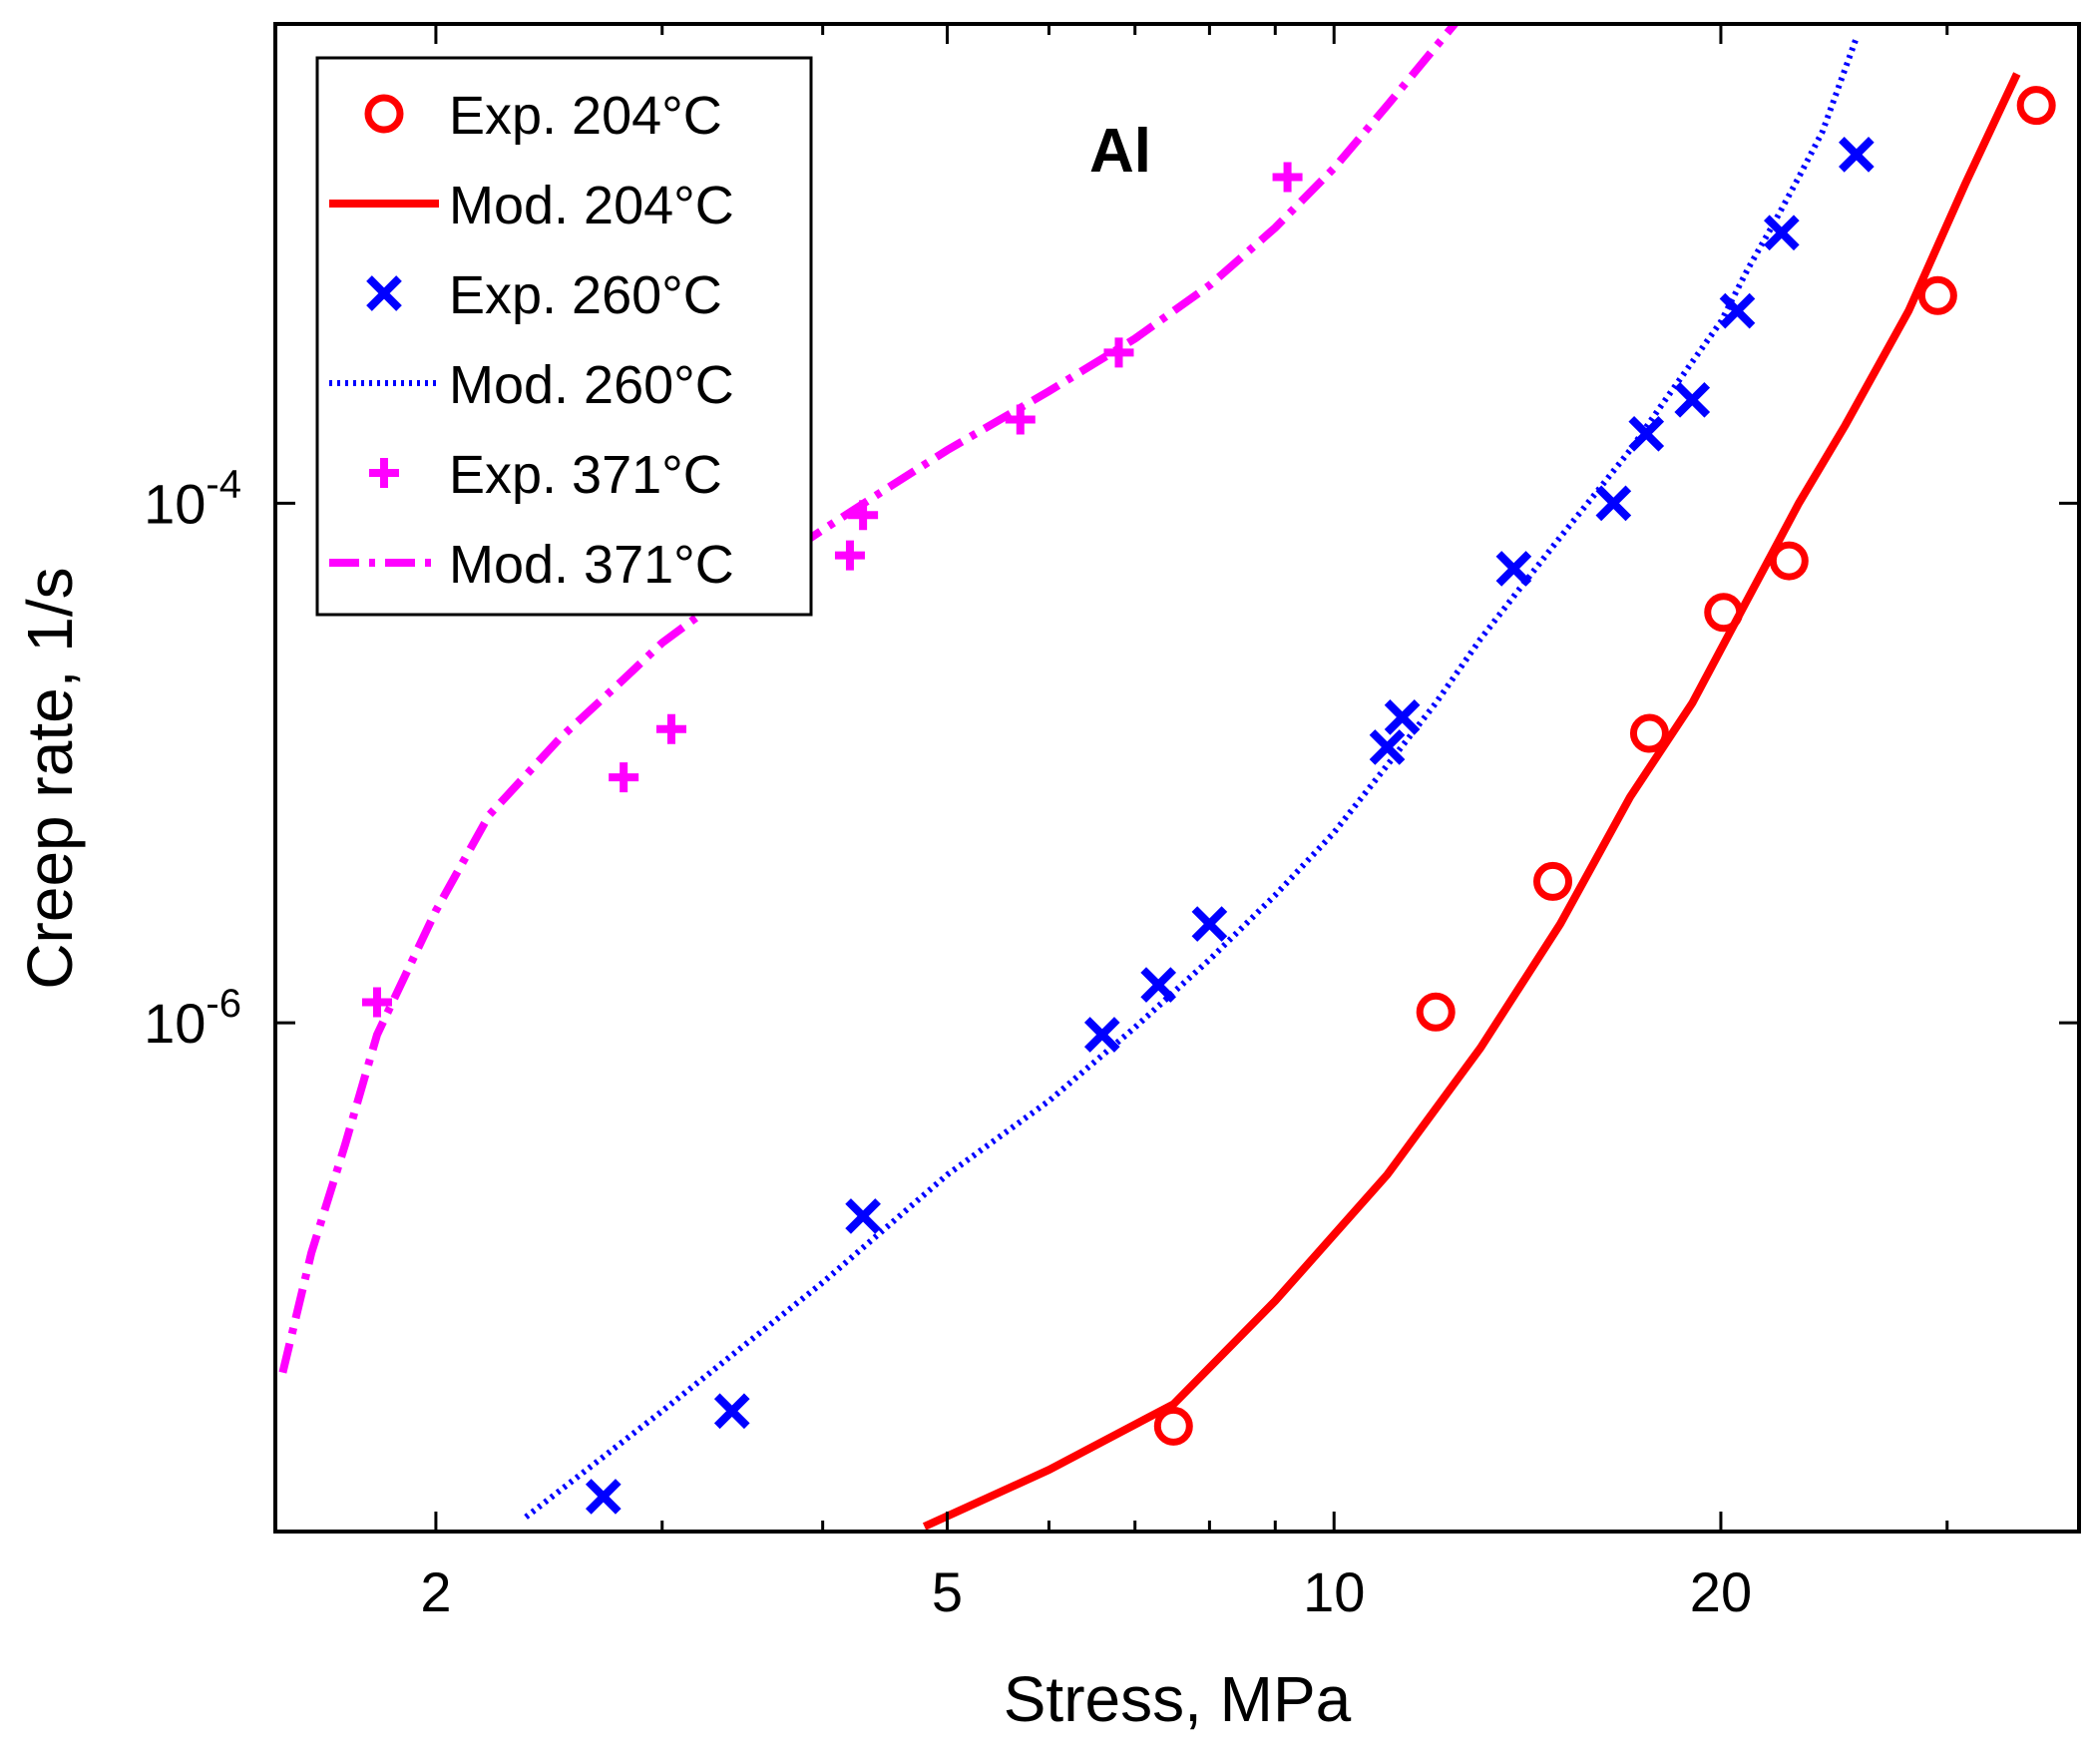  What do you see at coordinates (585, 295) in the screenshot?
I see `legend-label: Exp. 260°C` at bounding box center [585, 295].